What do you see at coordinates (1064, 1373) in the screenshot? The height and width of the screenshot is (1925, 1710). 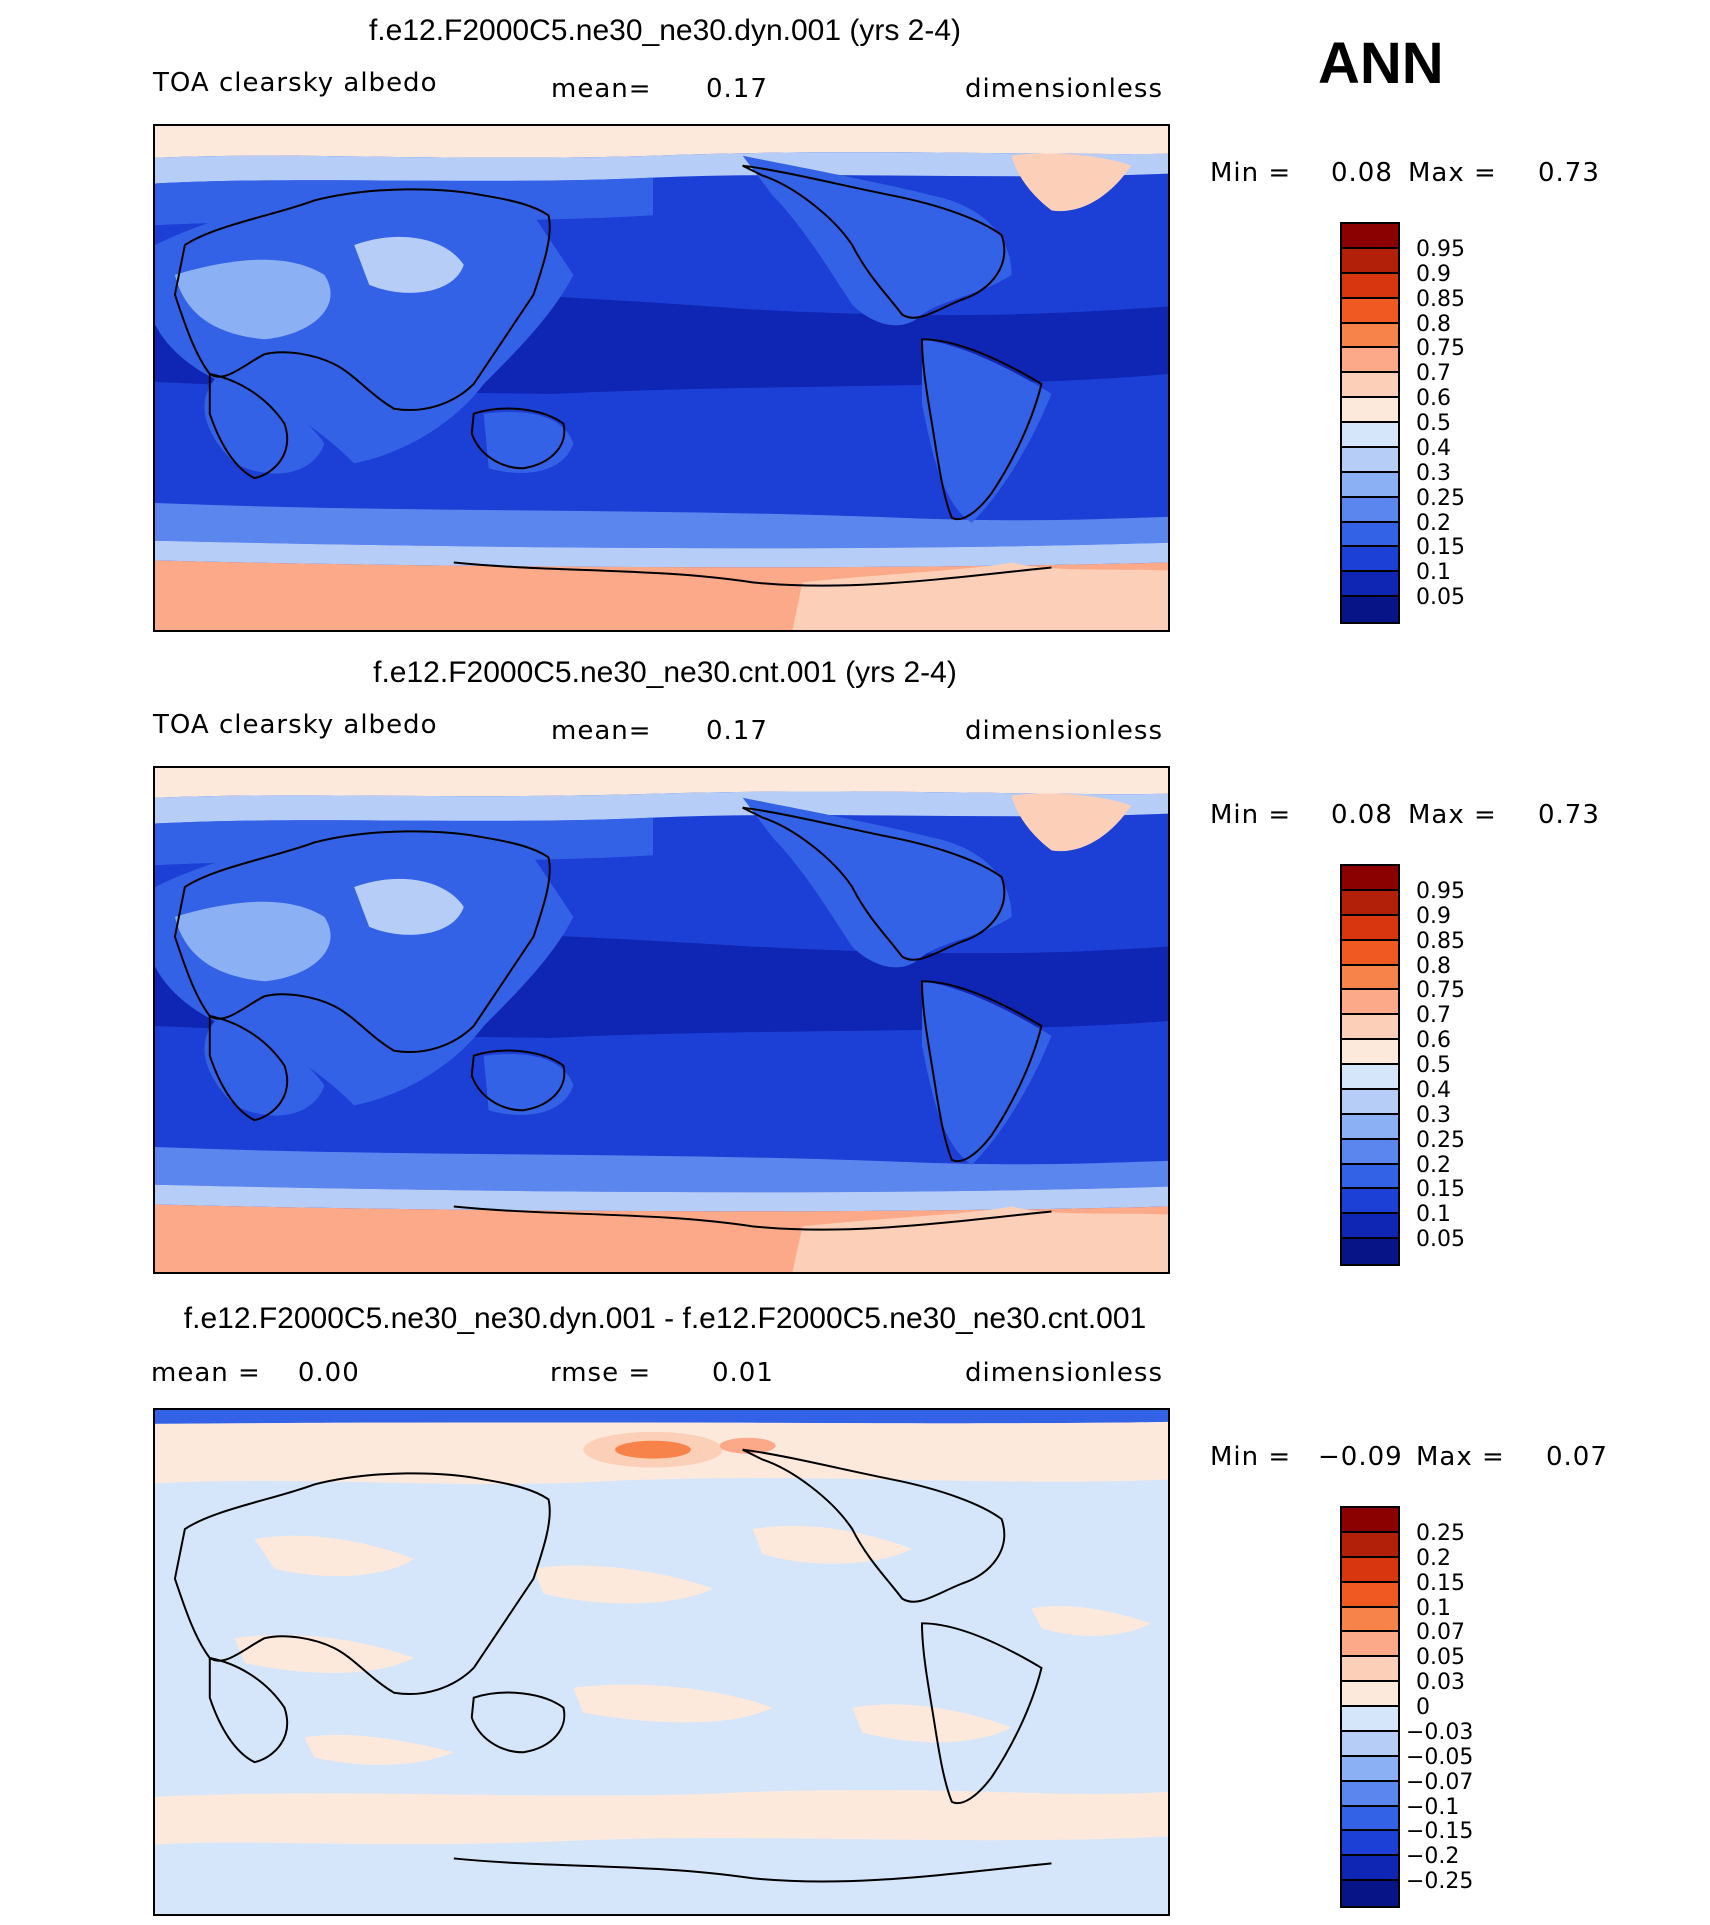 I see `panel-3-units: dimensionless` at bounding box center [1064, 1373].